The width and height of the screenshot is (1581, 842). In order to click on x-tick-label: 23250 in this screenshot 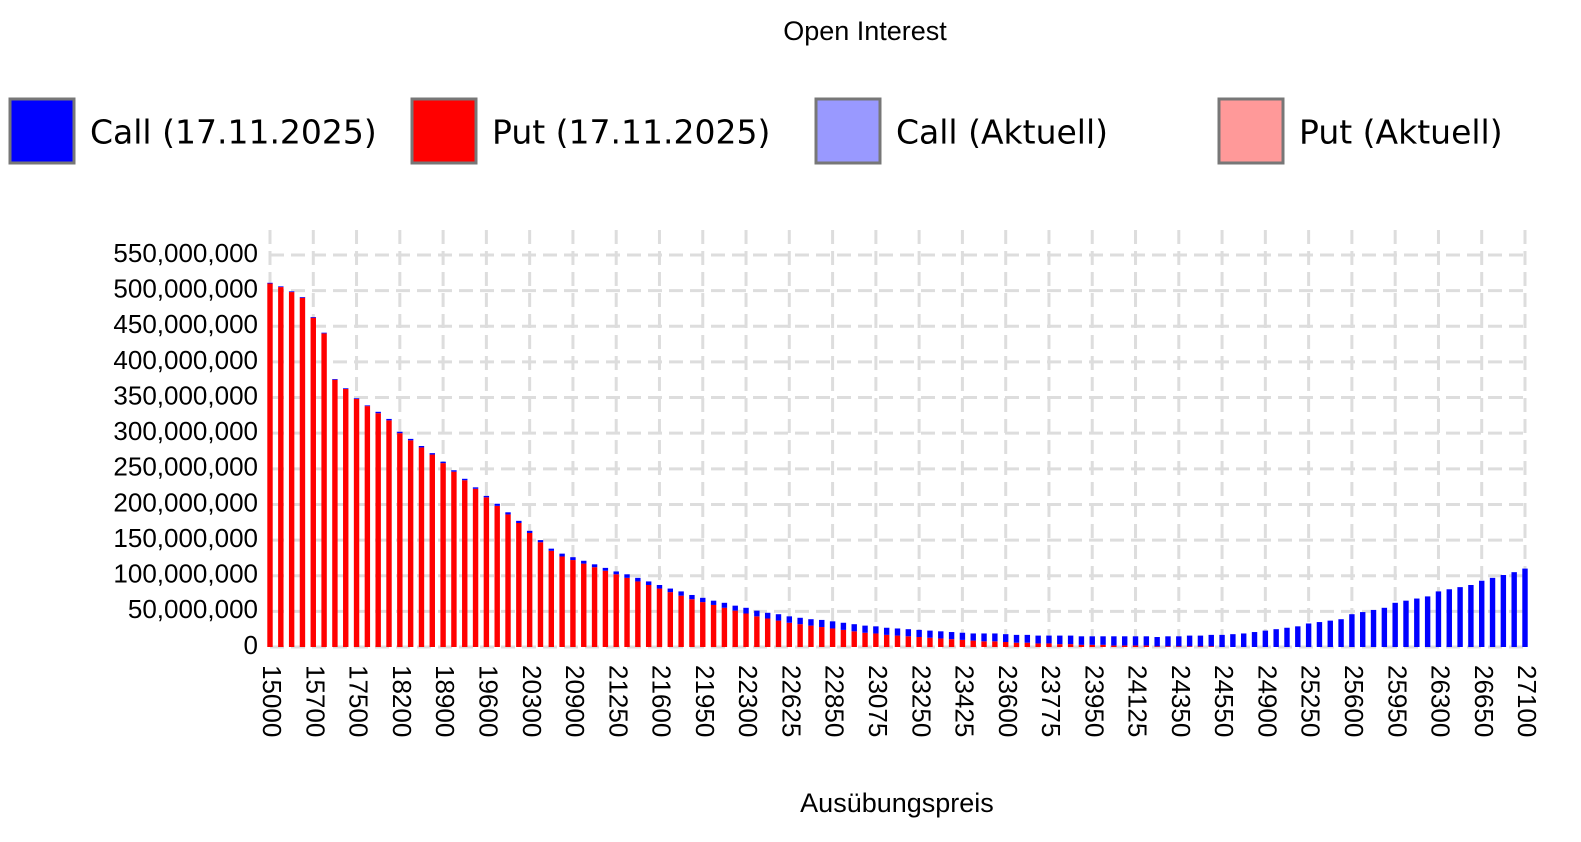, I will do `click(921, 701)`.